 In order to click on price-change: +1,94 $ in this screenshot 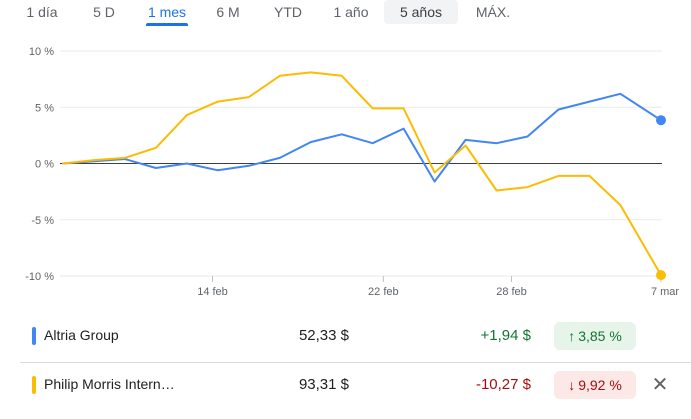, I will do `click(505, 335)`.